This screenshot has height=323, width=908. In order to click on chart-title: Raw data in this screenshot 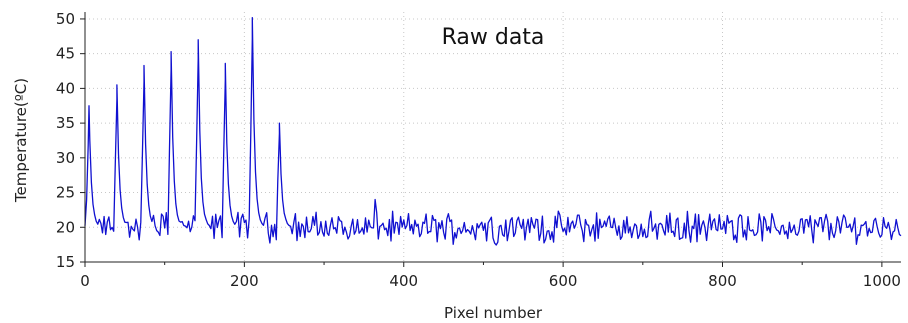, I will do `click(493, 37)`.